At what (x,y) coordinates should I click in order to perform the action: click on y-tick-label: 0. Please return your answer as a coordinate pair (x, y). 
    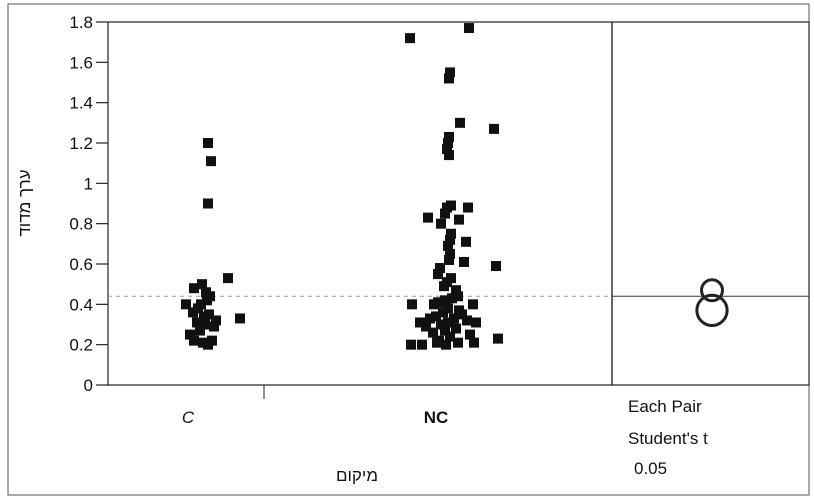
    Looking at the image, I should click on (88, 385).